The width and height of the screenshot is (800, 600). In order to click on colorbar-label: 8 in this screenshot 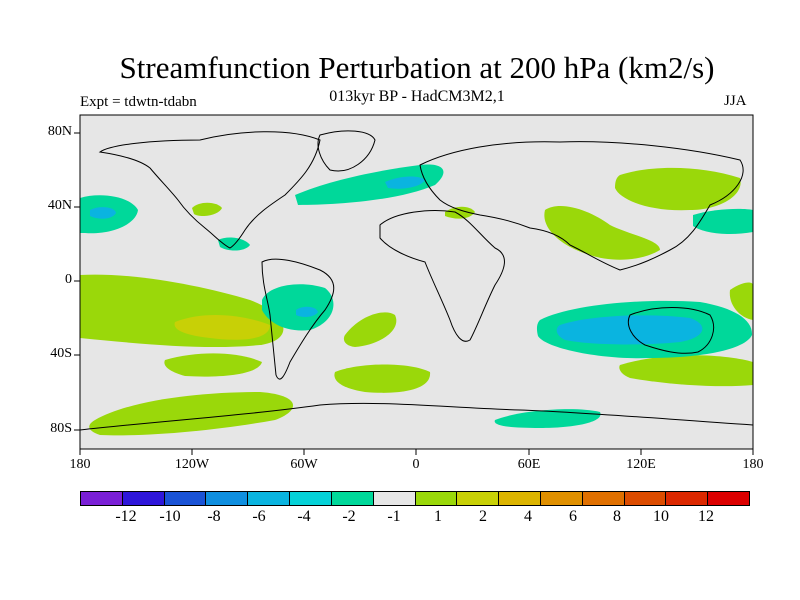, I will do `click(617, 516)`.